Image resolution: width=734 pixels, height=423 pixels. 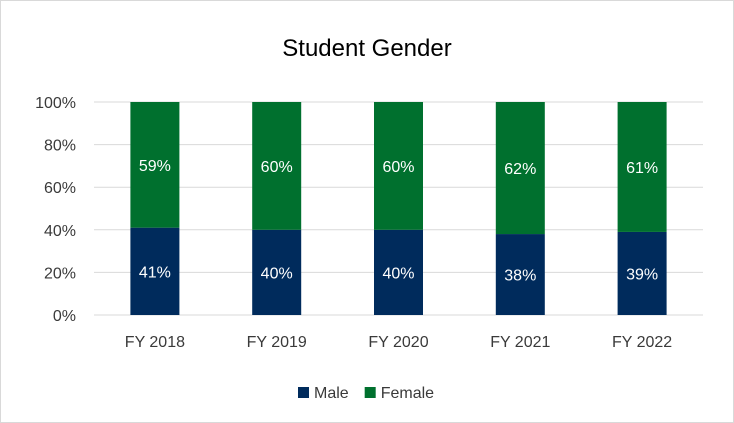 I want to click on data-label: 39%, so click(x=642, y=274).